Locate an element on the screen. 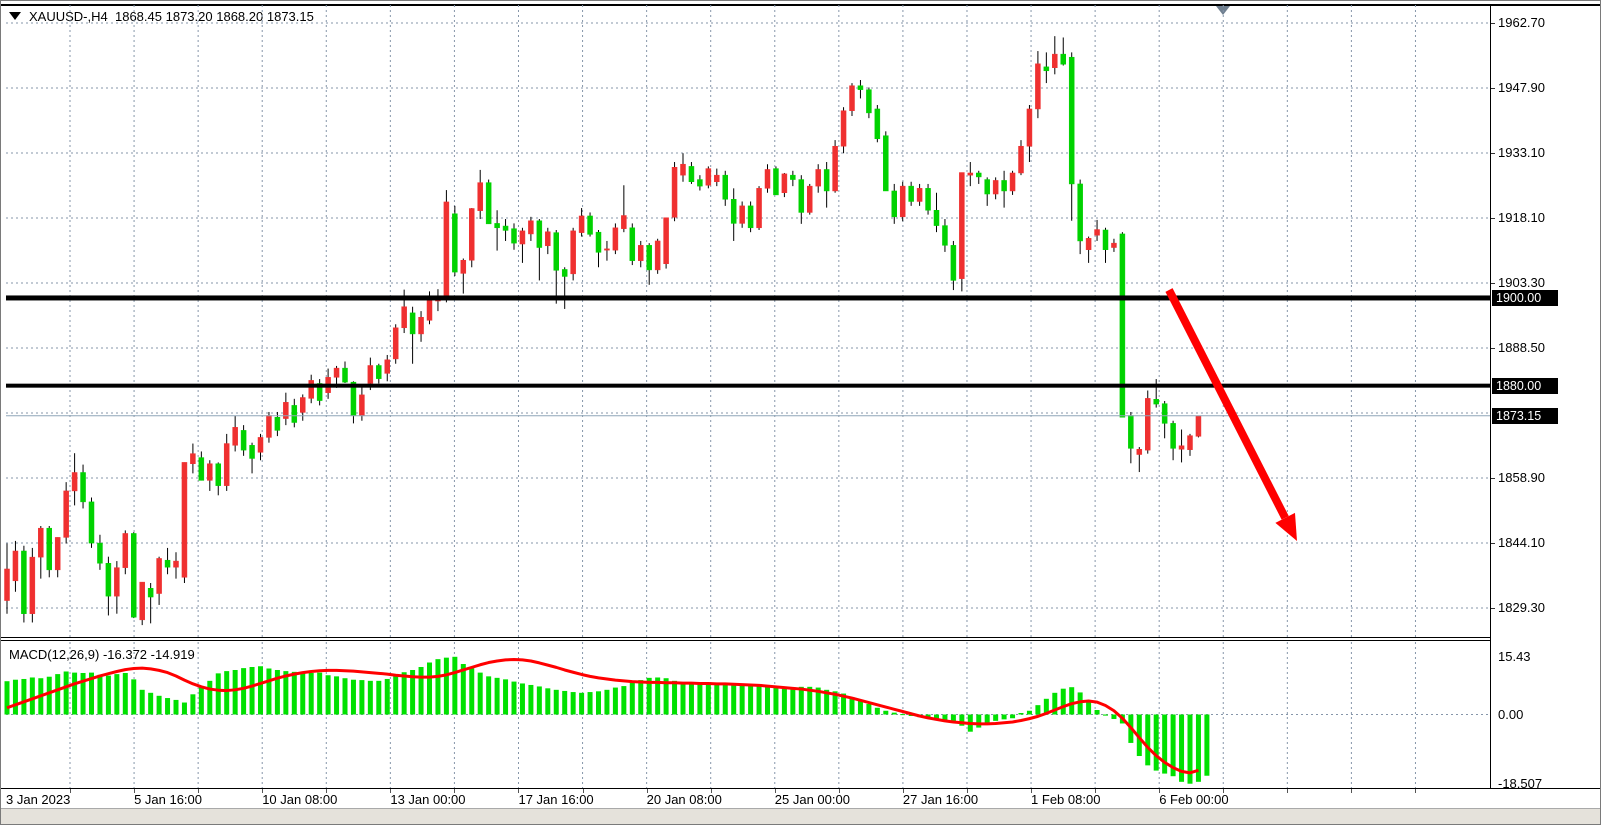 The height and width of the screenshot is (825, 1601). symbol-dropdown-icon is located at coordinates (15, 16).